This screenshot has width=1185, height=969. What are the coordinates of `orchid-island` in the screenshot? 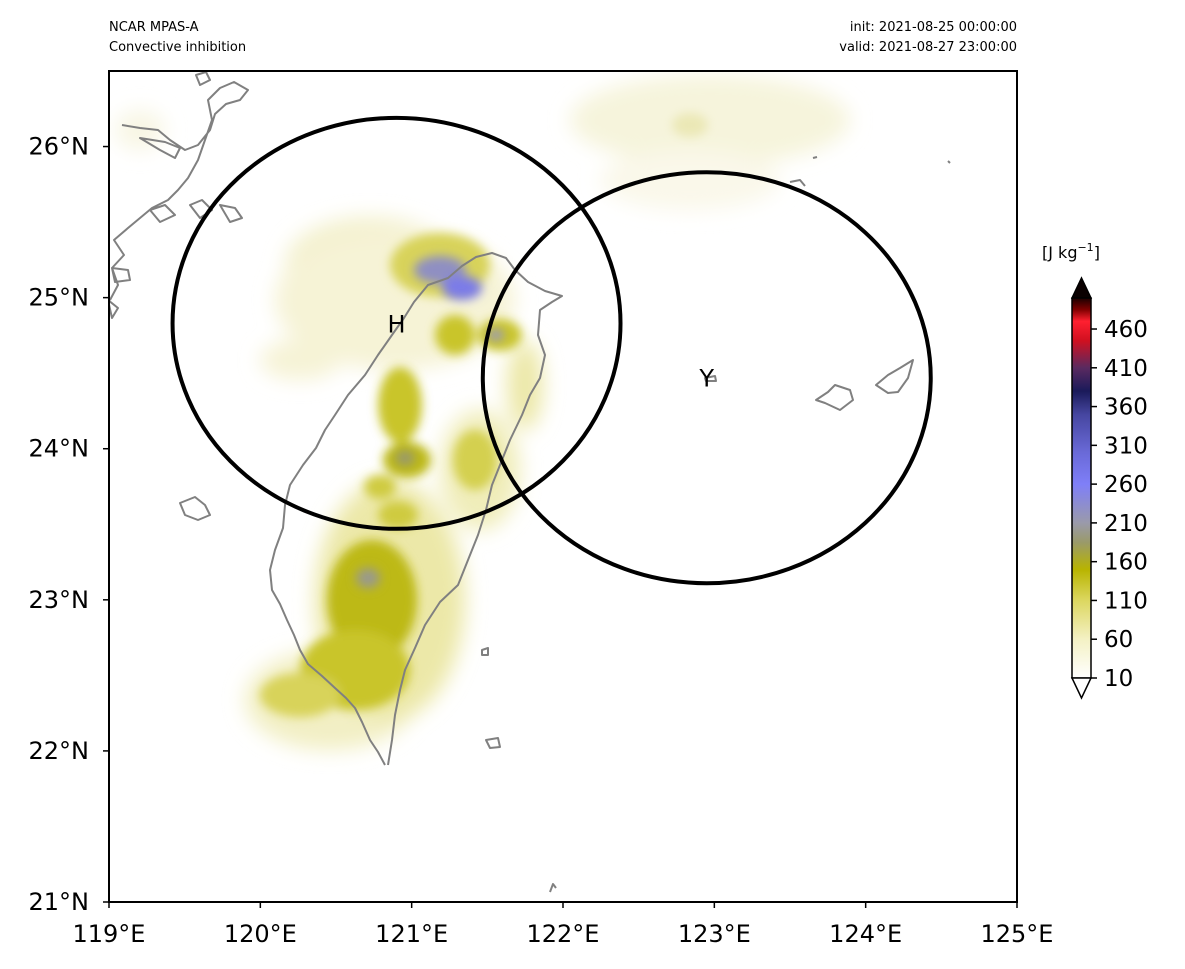 It's located at (493, 743).